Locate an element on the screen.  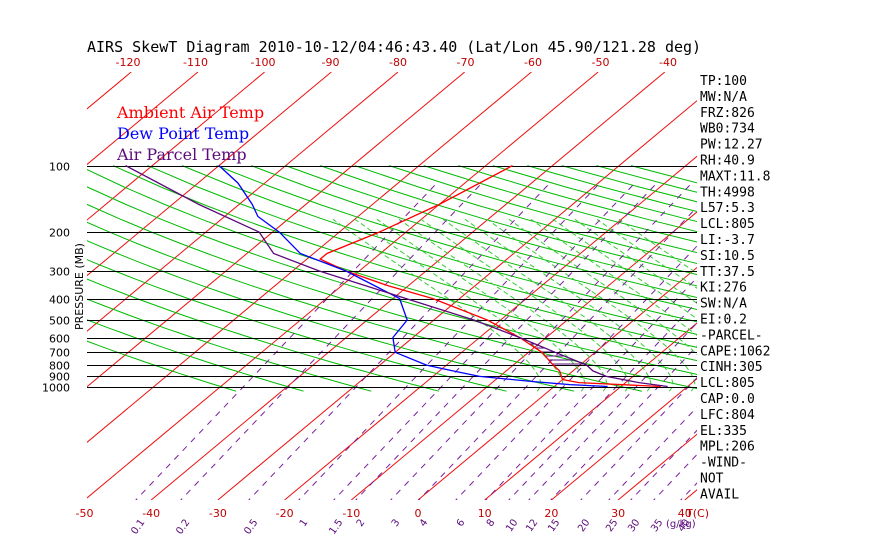
temp-axis-label: T(C) is located at coordinates (697, 513).